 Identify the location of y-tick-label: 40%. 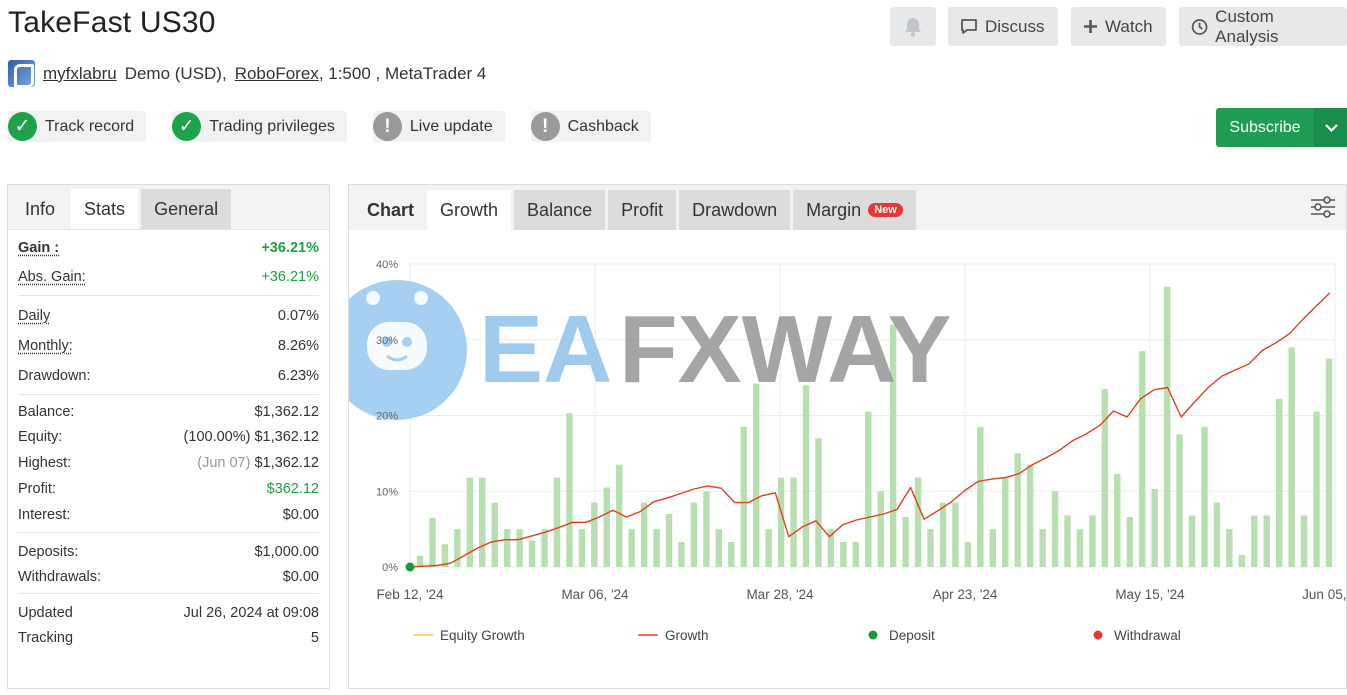
(387, 265).